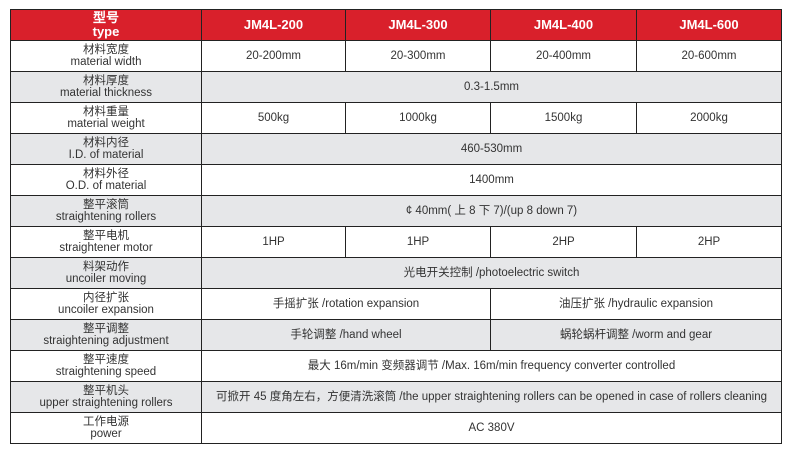 This screenshot has width=789, height=456. I want to click on label-cn: 材料宽度, so click(106, 50).